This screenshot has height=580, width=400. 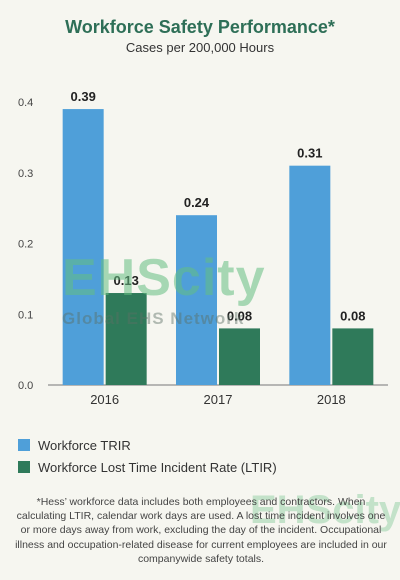 What do you see at coordinates (164, 278) in the screenshot?
I see `watermark-logo: EHScity` at bounding box center [164, 278].